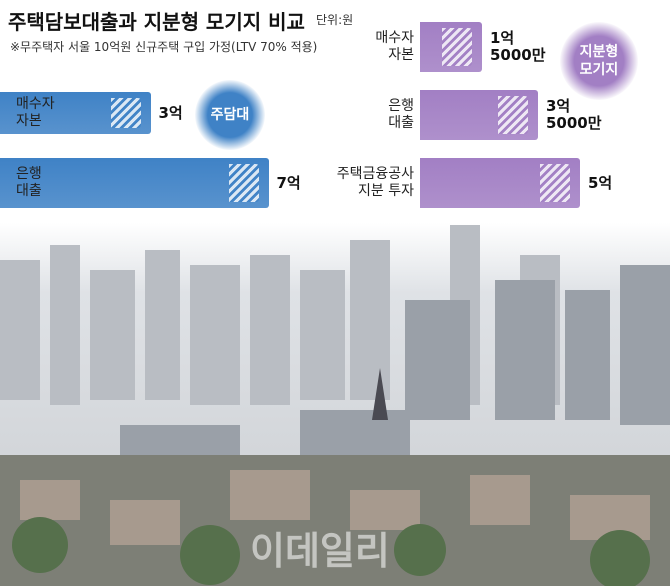 This screenshot has width=670, height=586. Describe the element at coordinates (600, 182) in the screenshot. I see `value-label: 5억` at that location.